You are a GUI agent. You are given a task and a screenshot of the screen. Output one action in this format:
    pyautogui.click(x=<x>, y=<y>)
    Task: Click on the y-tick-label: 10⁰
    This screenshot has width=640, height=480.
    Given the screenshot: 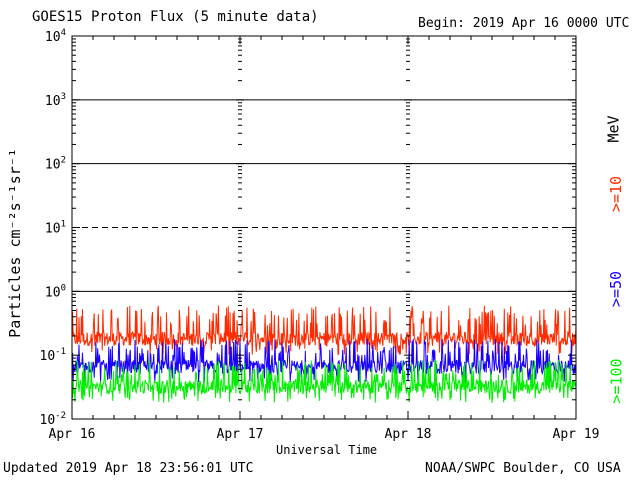 What is the action you would take?
    pyautogui.click(x=55, y=291)
    